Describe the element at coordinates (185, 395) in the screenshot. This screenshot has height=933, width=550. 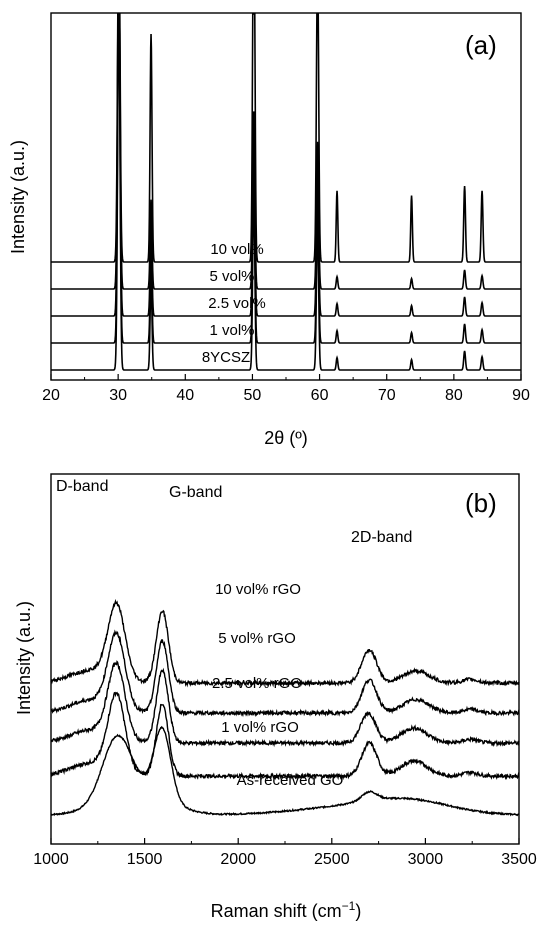
I see `panel-a-x-tick-label-2: 40` at that location.